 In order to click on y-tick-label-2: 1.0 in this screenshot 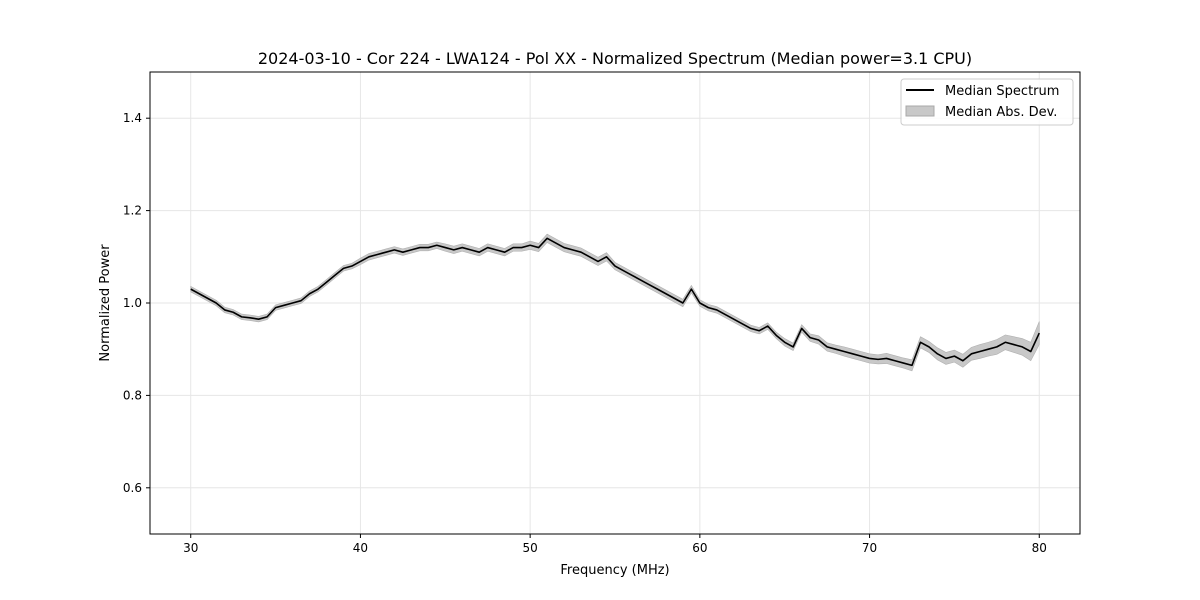, I will do `click(132, 303)`.